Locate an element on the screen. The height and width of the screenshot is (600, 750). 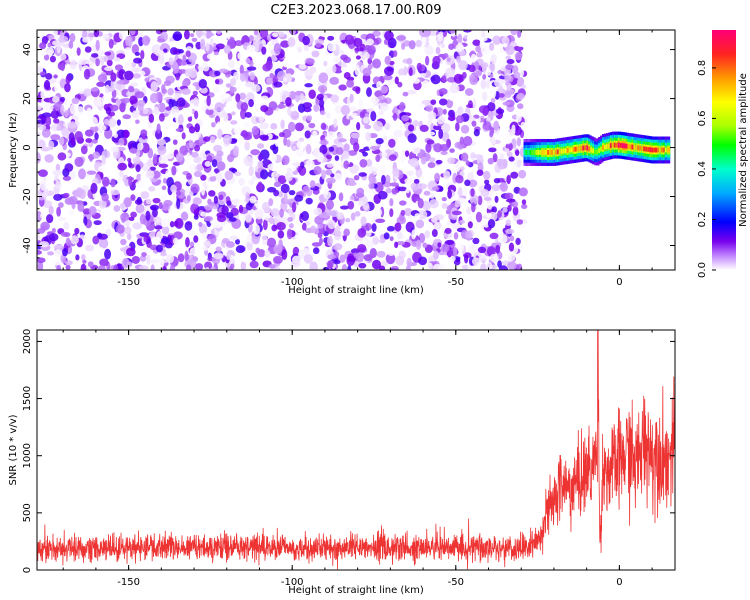
y-tick-label: 1500 is located at coordinates (27, 398).